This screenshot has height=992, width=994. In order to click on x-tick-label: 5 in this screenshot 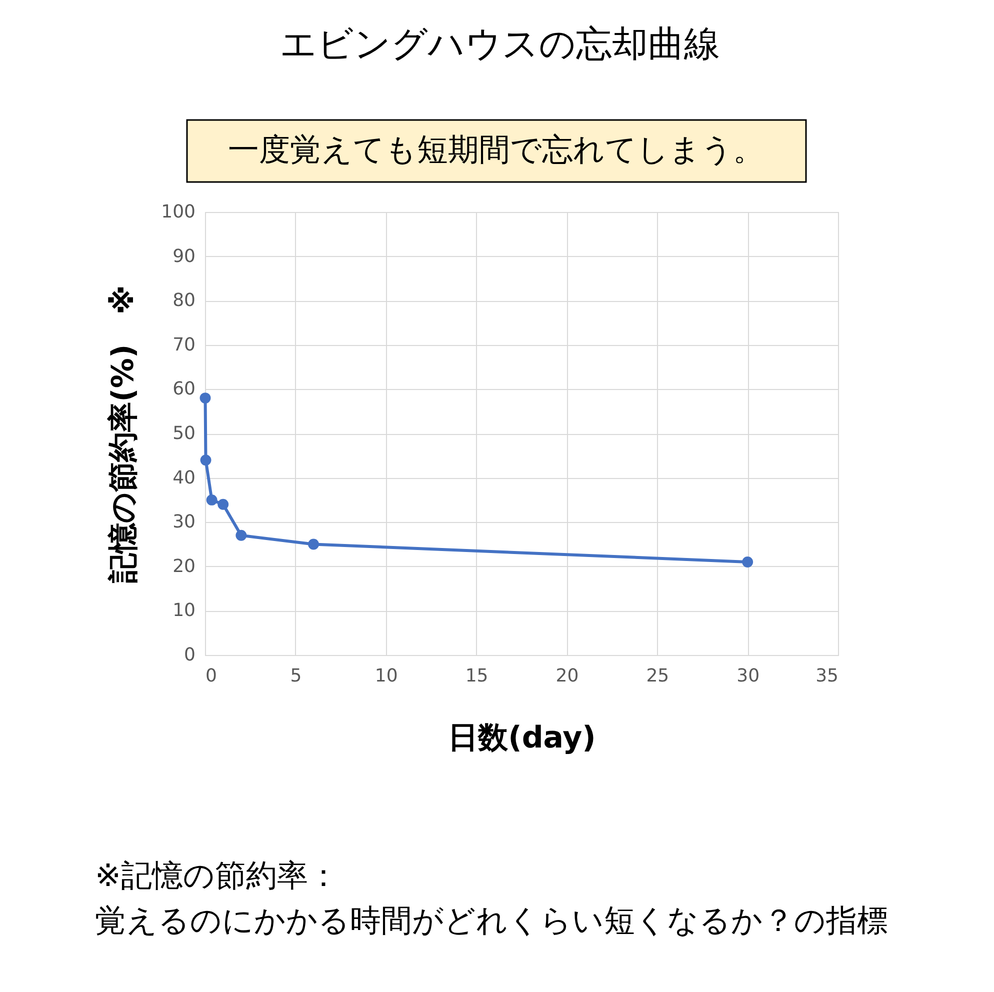, I will do `click(296, 676)`.